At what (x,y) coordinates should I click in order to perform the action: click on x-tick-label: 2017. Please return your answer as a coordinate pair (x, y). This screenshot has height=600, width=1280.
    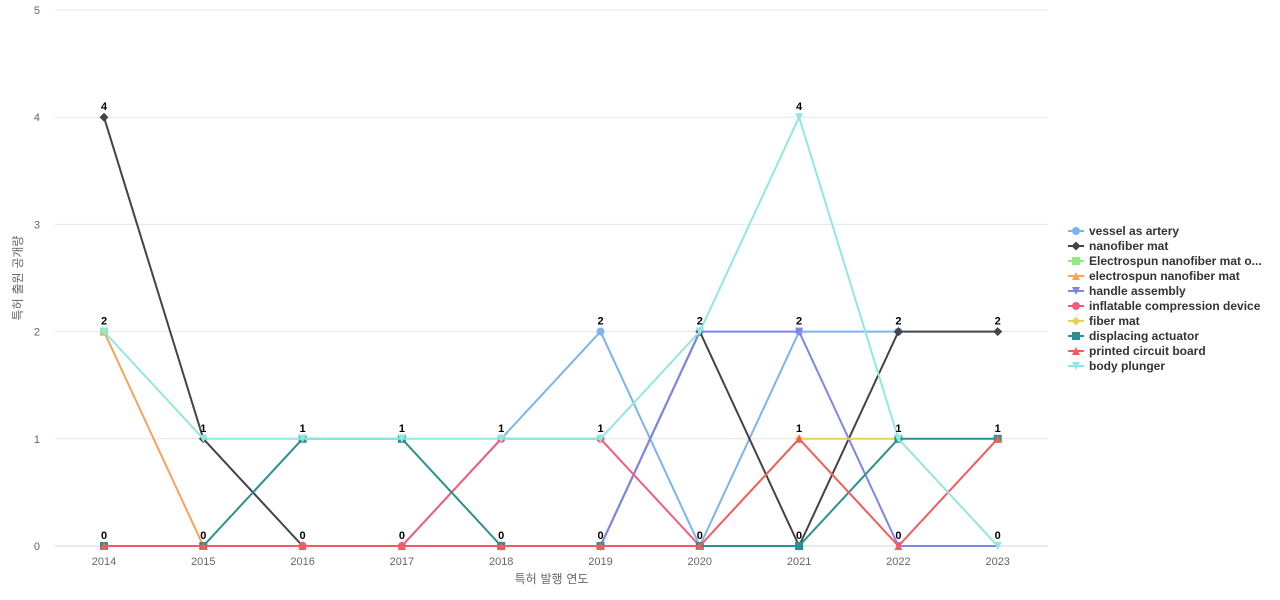
    Looking at the image, I should click on (402, 562).